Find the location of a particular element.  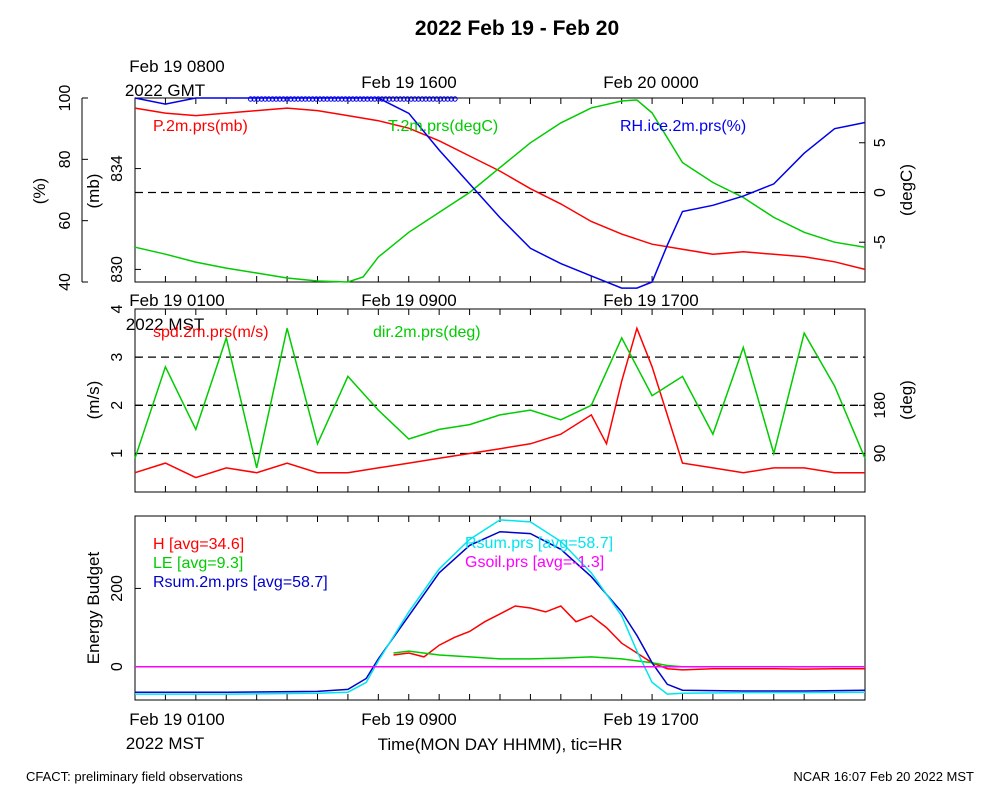

time-label: 2022 GMT is located at coordinates (165, 90).